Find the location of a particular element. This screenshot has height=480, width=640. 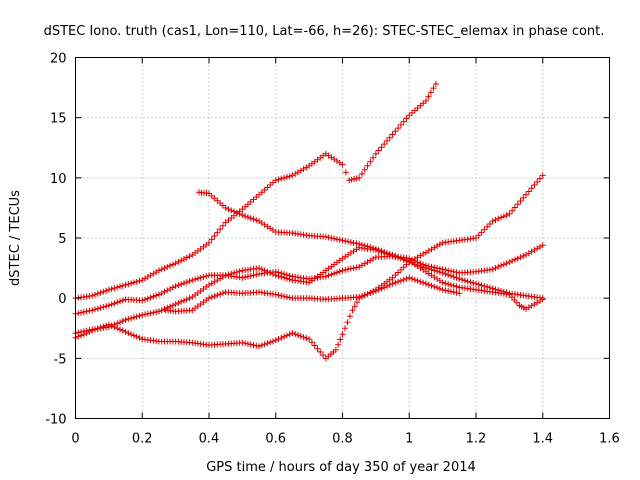

x-tick-label: 1 is located at coordinates (409, 439).